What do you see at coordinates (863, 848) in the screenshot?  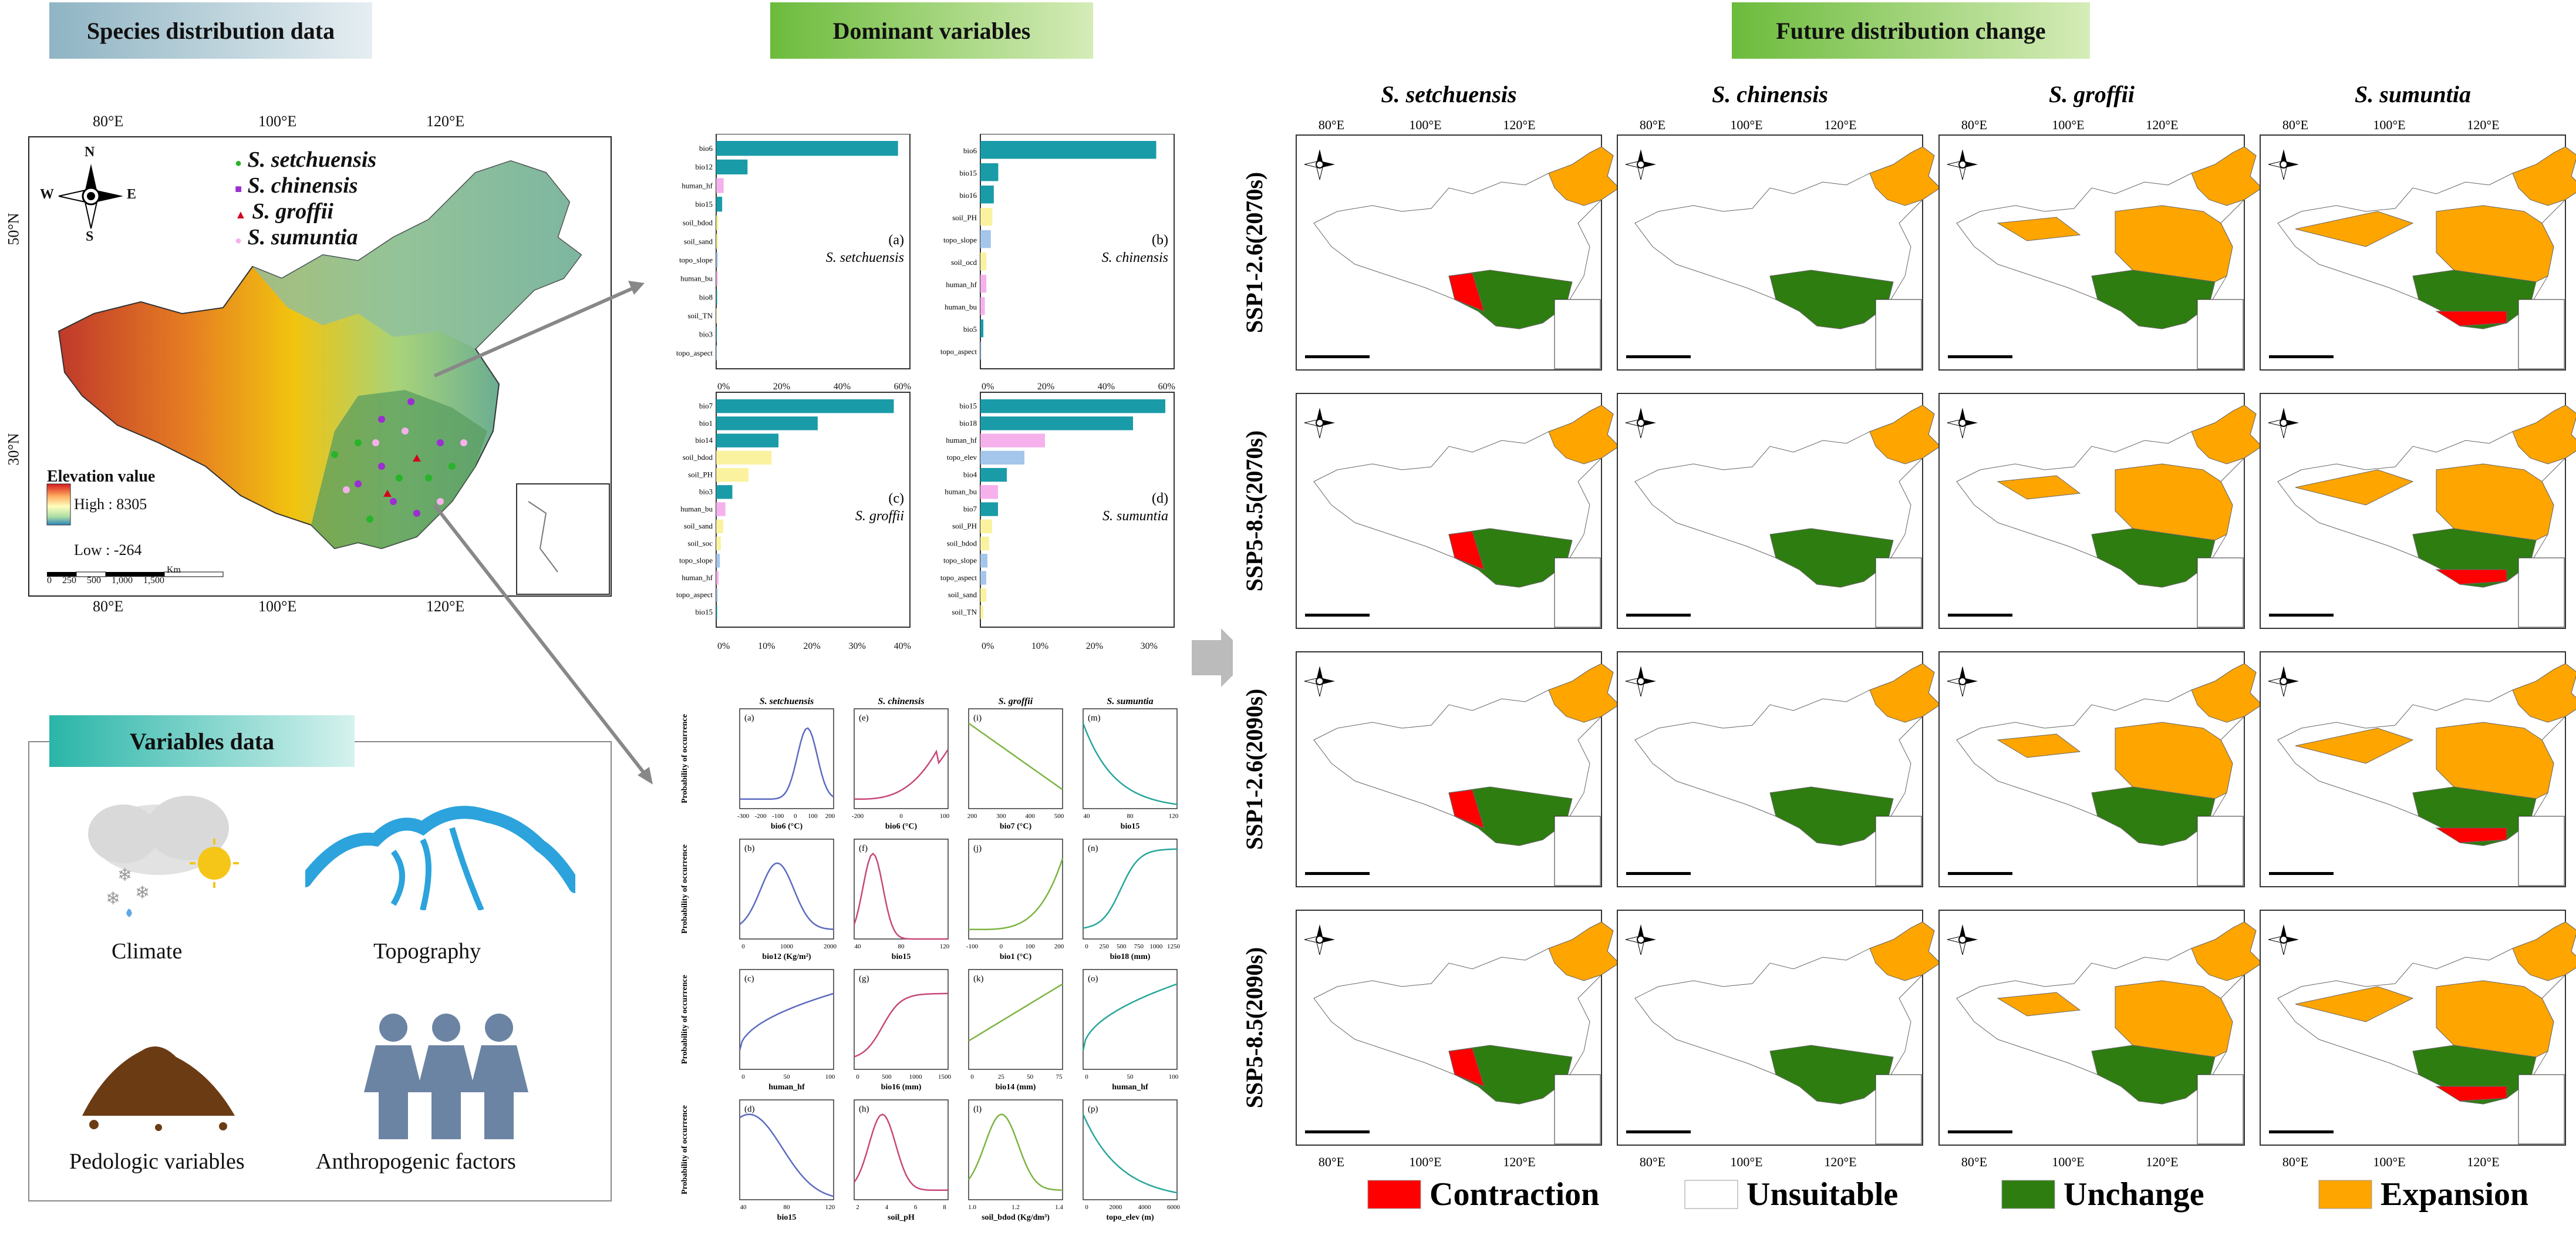 I see `curve-panel-id: (f)` at bounding box center [863, 848].